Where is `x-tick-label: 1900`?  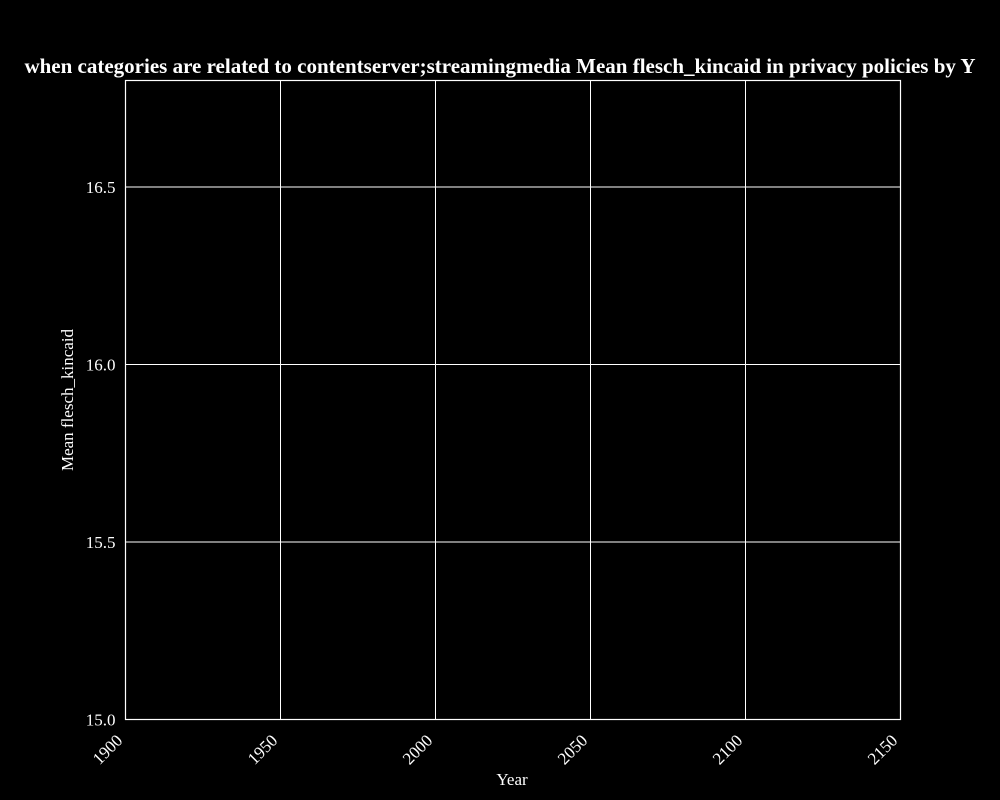 x-tick-label: 1900 is located at coordinates (107, 749).